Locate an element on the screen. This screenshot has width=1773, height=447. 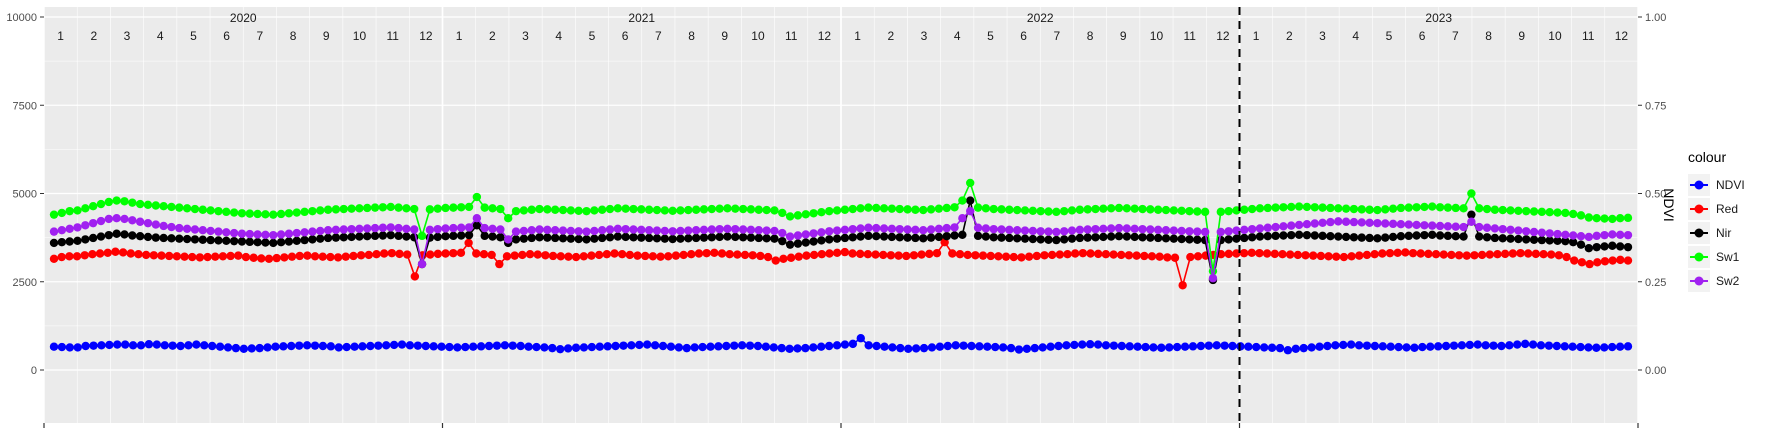
month-label: 7 is located at coordinates (658, 36).